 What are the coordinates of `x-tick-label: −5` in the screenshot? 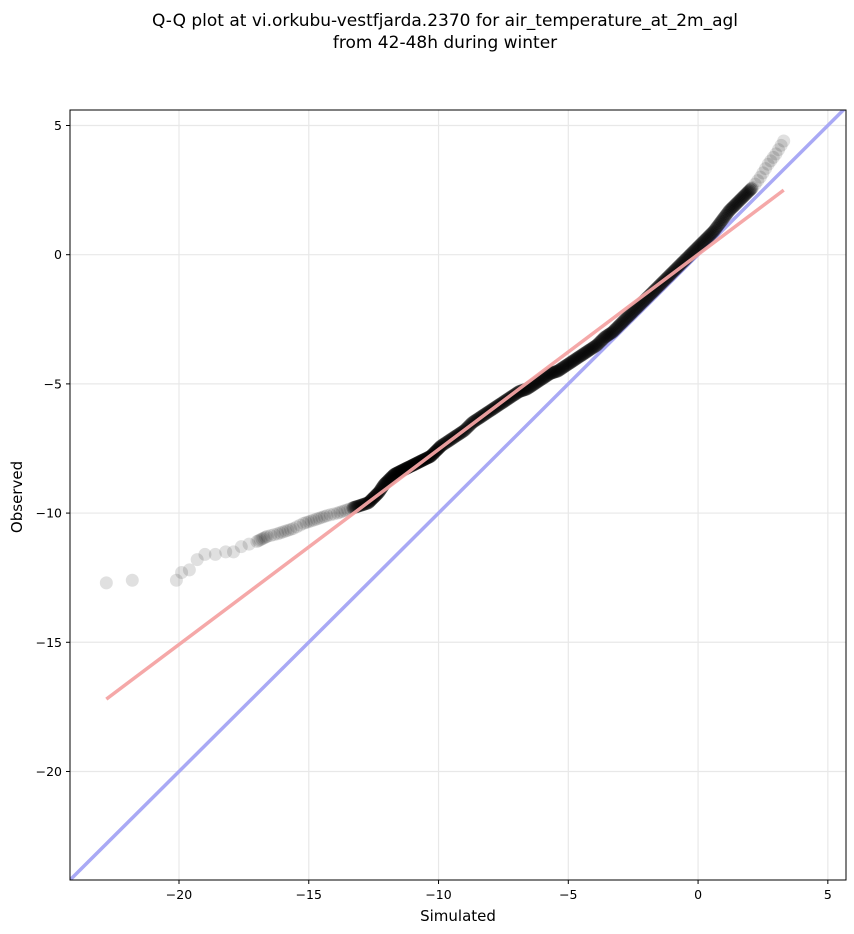 It's located at (568, 894).